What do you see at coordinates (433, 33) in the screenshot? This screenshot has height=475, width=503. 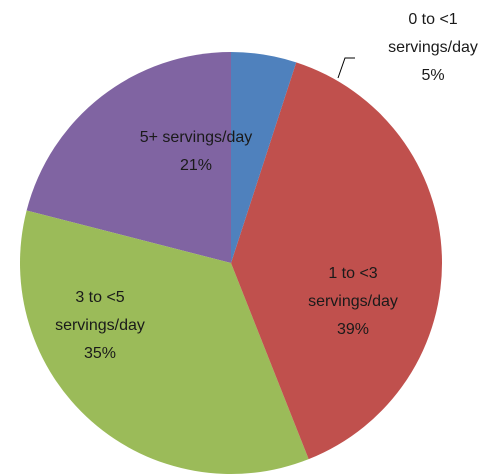 I see `category-label: 0 to <1 servings/day` at bounding box center [433, 33].